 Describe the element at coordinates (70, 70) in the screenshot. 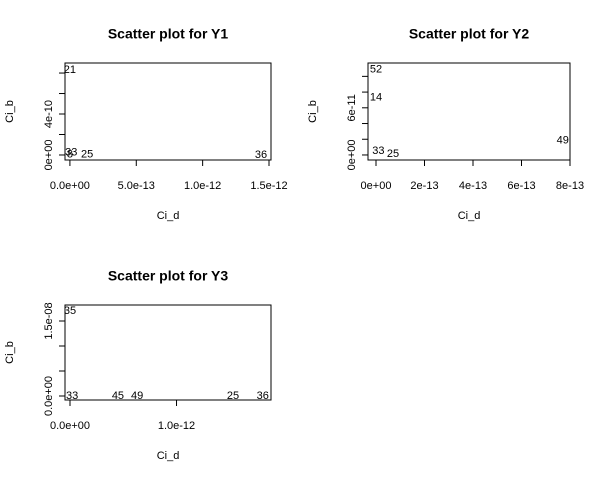

I see `point-label: 21` at that location.